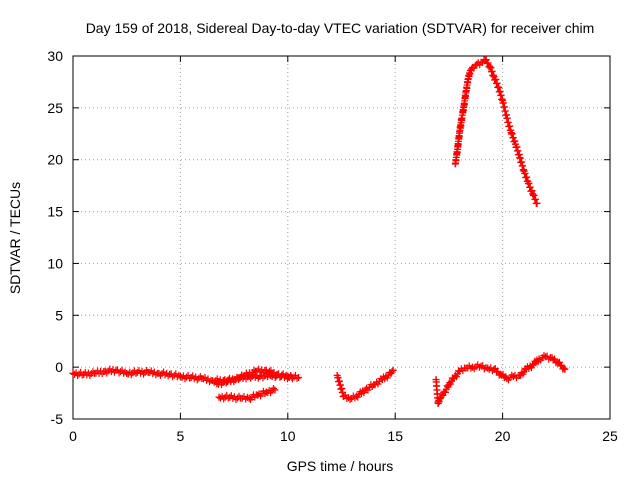 The height and width of the screenshot is (480, 640). Describe the element at coordinates (181, 436) in the screenshot. I see `x-tick-label: 5` at that location.